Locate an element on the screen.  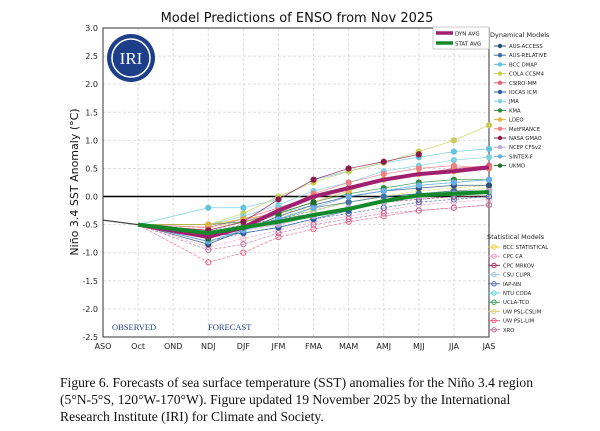
y-tick-label: -2.0 is located at coordinates (90, 309).